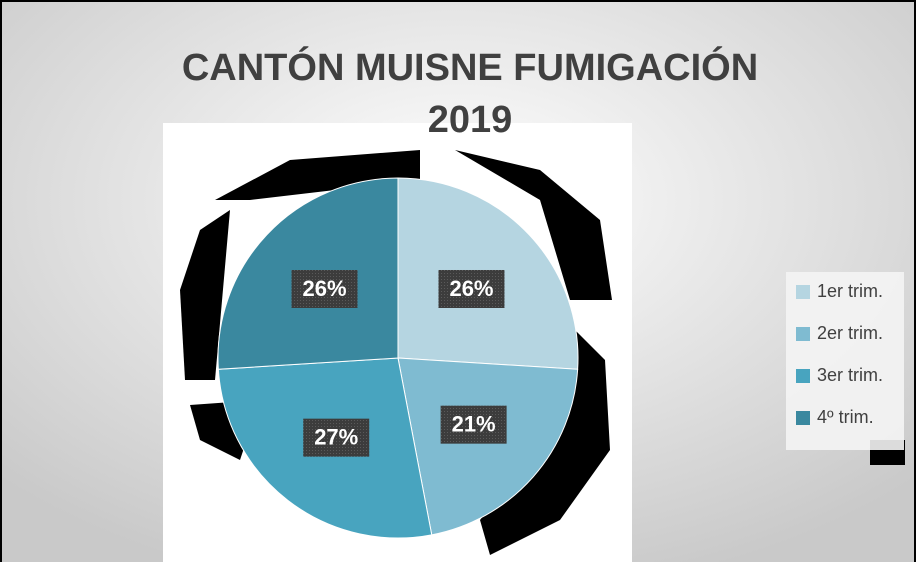 This screenshot has height=567, width=916. Describe the element at coordinates (845, 417) in the screenshot. I see `legend-label: 4º trim.` at that location.